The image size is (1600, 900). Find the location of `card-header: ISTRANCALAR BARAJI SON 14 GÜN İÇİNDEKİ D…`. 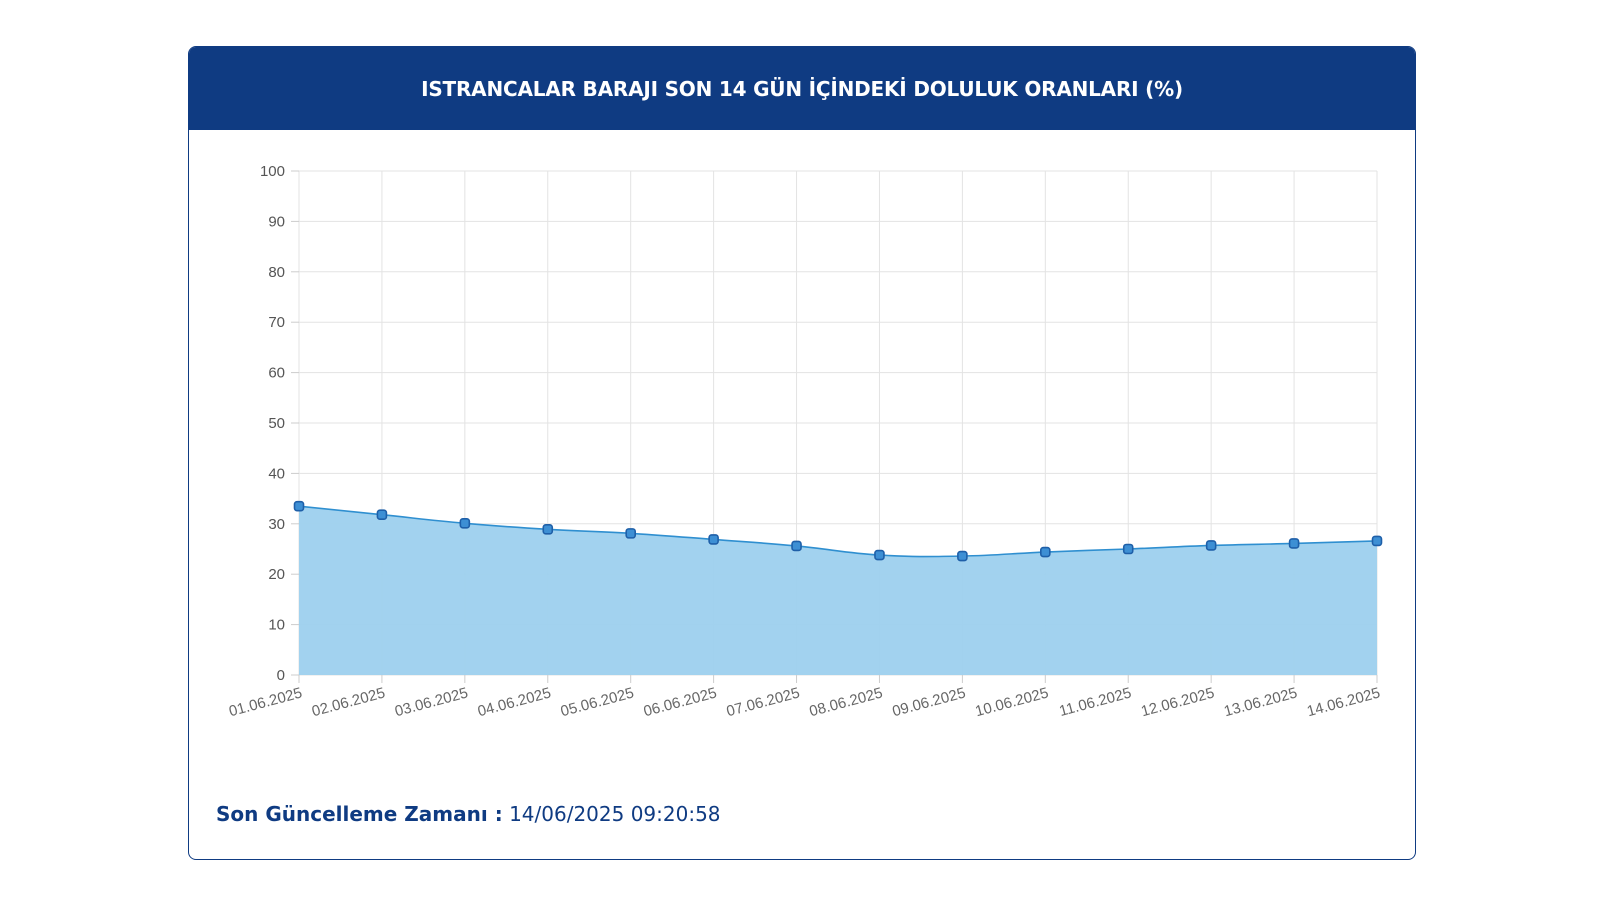

card-header: ISTRANCALAR BARAJI SON 14 GÜN İÇİNDEKİ D… is located at coordinates (802, 88).